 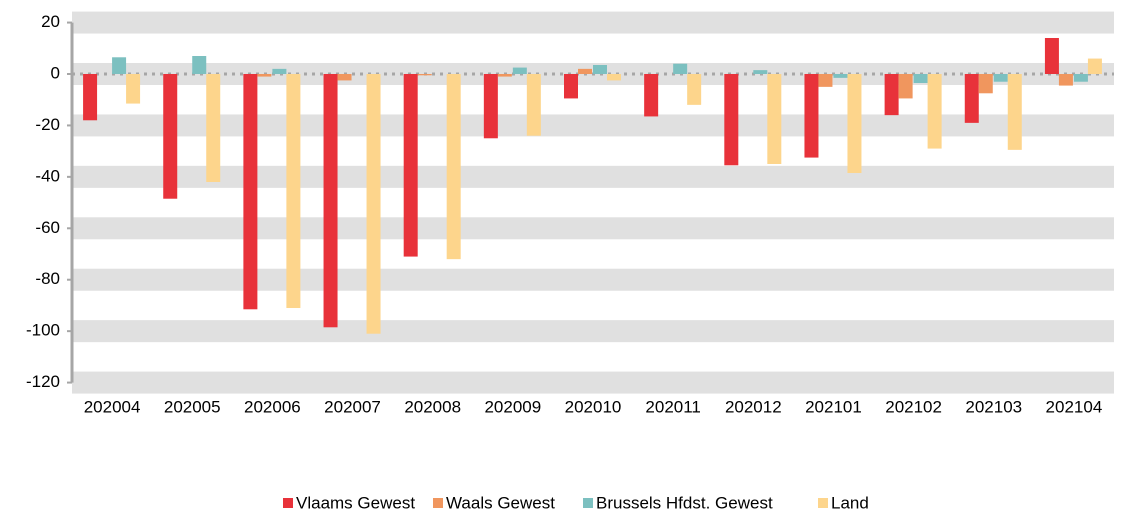 What do you see at coordinates (192, 406) in the screenshot?
I see `x-tick-label: 202005` at bounding box center [192, 406].